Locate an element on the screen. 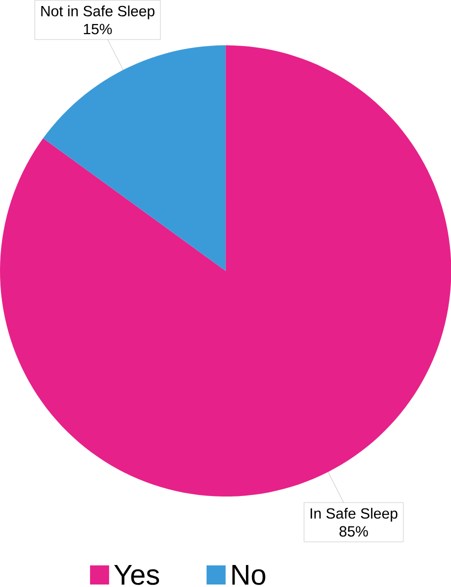 The height and width of the screenshot is (587, 451). data-label: 15% is located at coordinates (98, 29).